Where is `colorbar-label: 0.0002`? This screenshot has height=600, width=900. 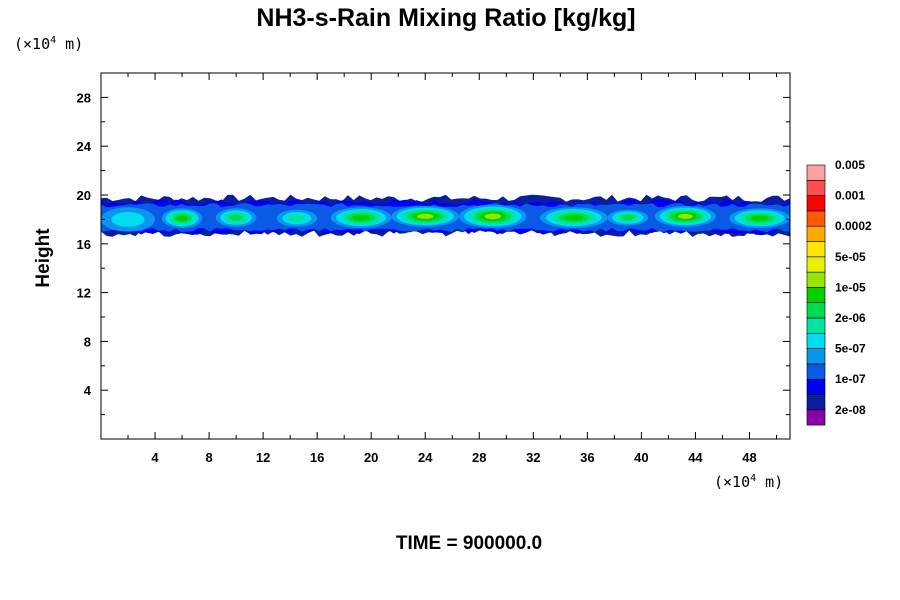
colorbar-label: 0.0002 is located at coordinates (853, 226).